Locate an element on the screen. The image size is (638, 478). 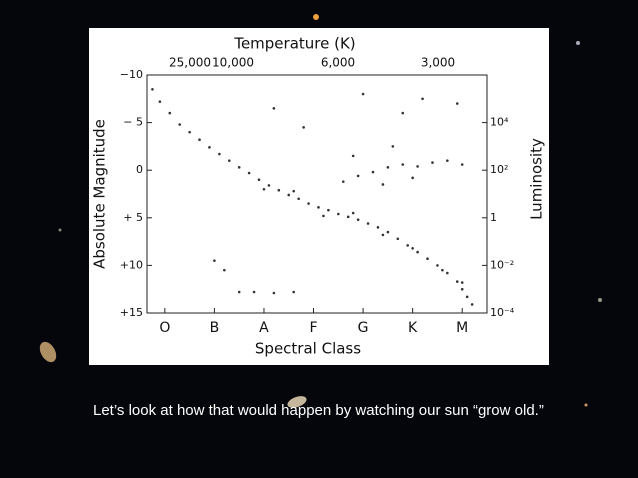
y2-tick-label: 1 is located at coordinates (493, 217).